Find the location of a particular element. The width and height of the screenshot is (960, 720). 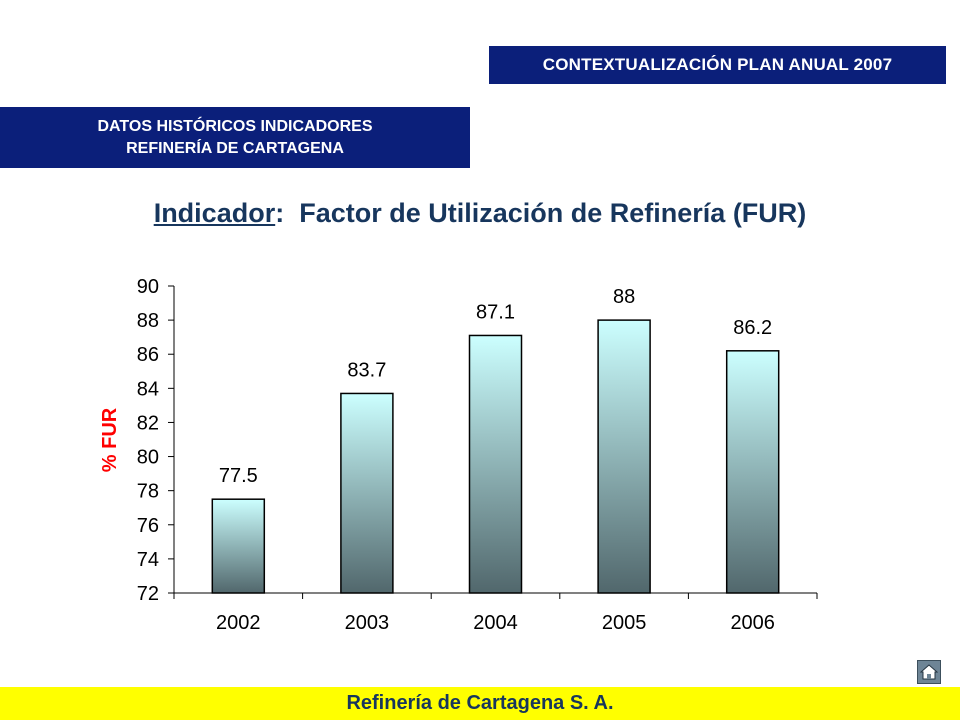

left-banner-line1: DATOS HISTÓRICOS INDICADORES is located at coordinates (235, 126).